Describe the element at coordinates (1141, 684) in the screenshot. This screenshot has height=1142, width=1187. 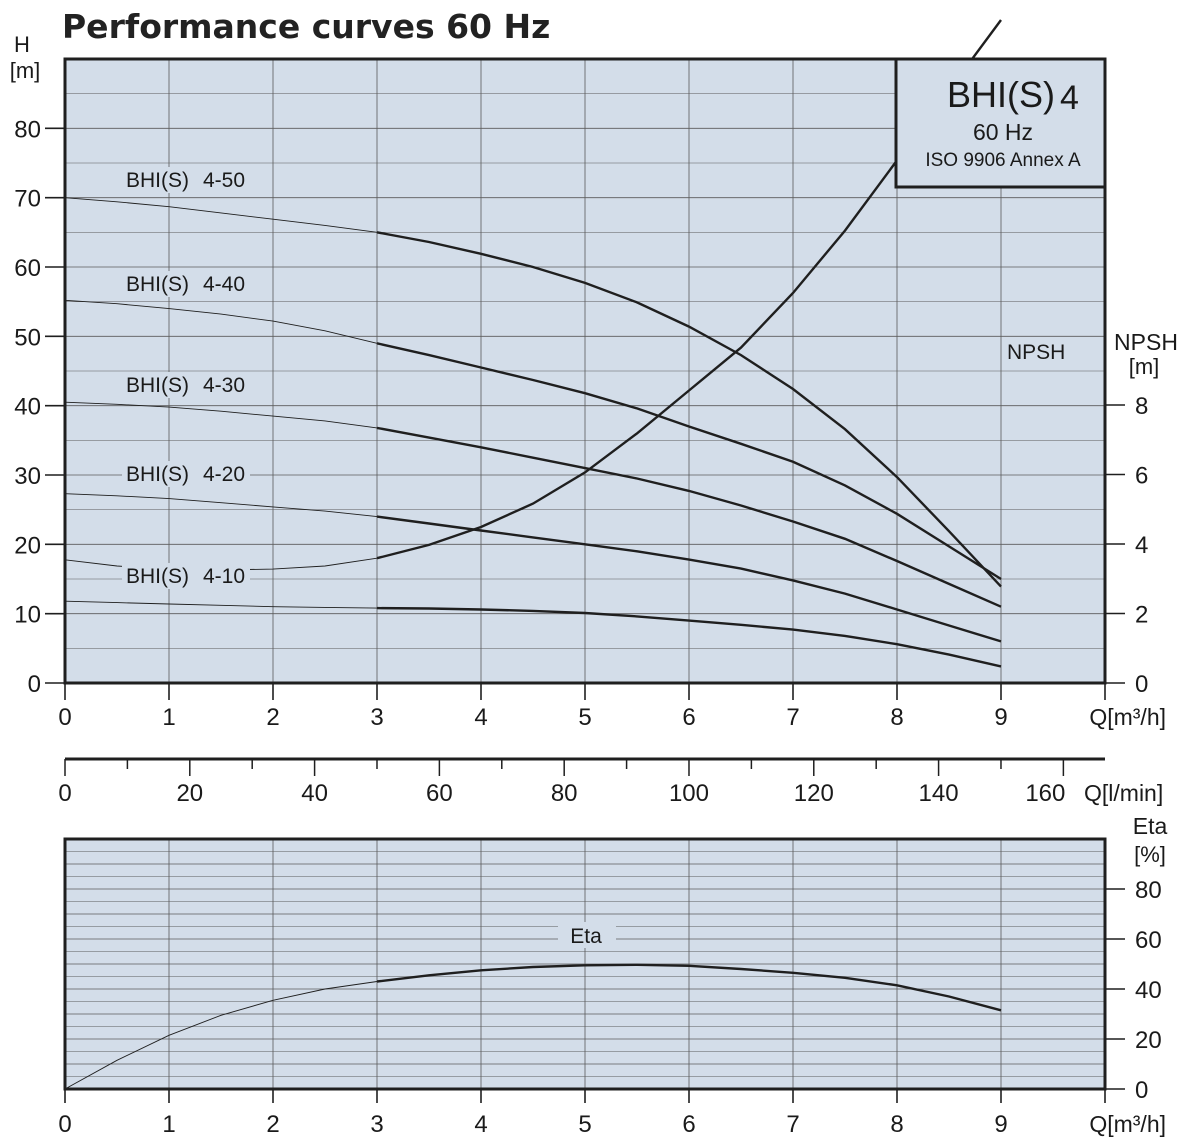
I see `npsh-ytick-label: 0` at that location.